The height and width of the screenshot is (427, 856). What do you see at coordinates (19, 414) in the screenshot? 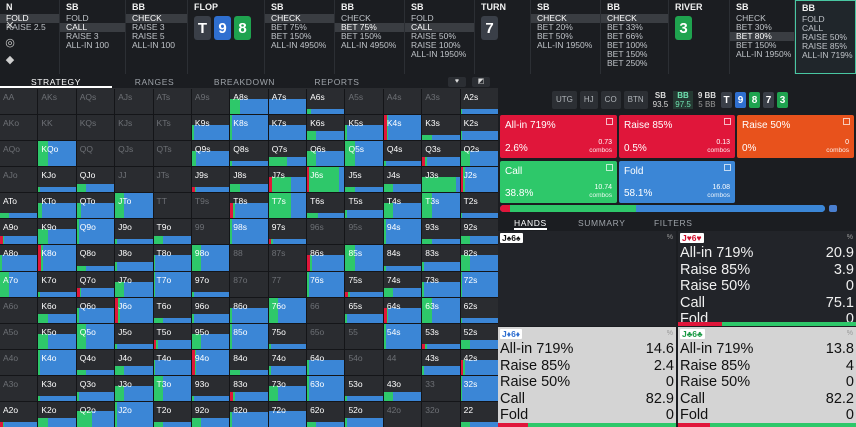
I see `hand-cell-A2o: A2o` at bounding box center [19, 414].